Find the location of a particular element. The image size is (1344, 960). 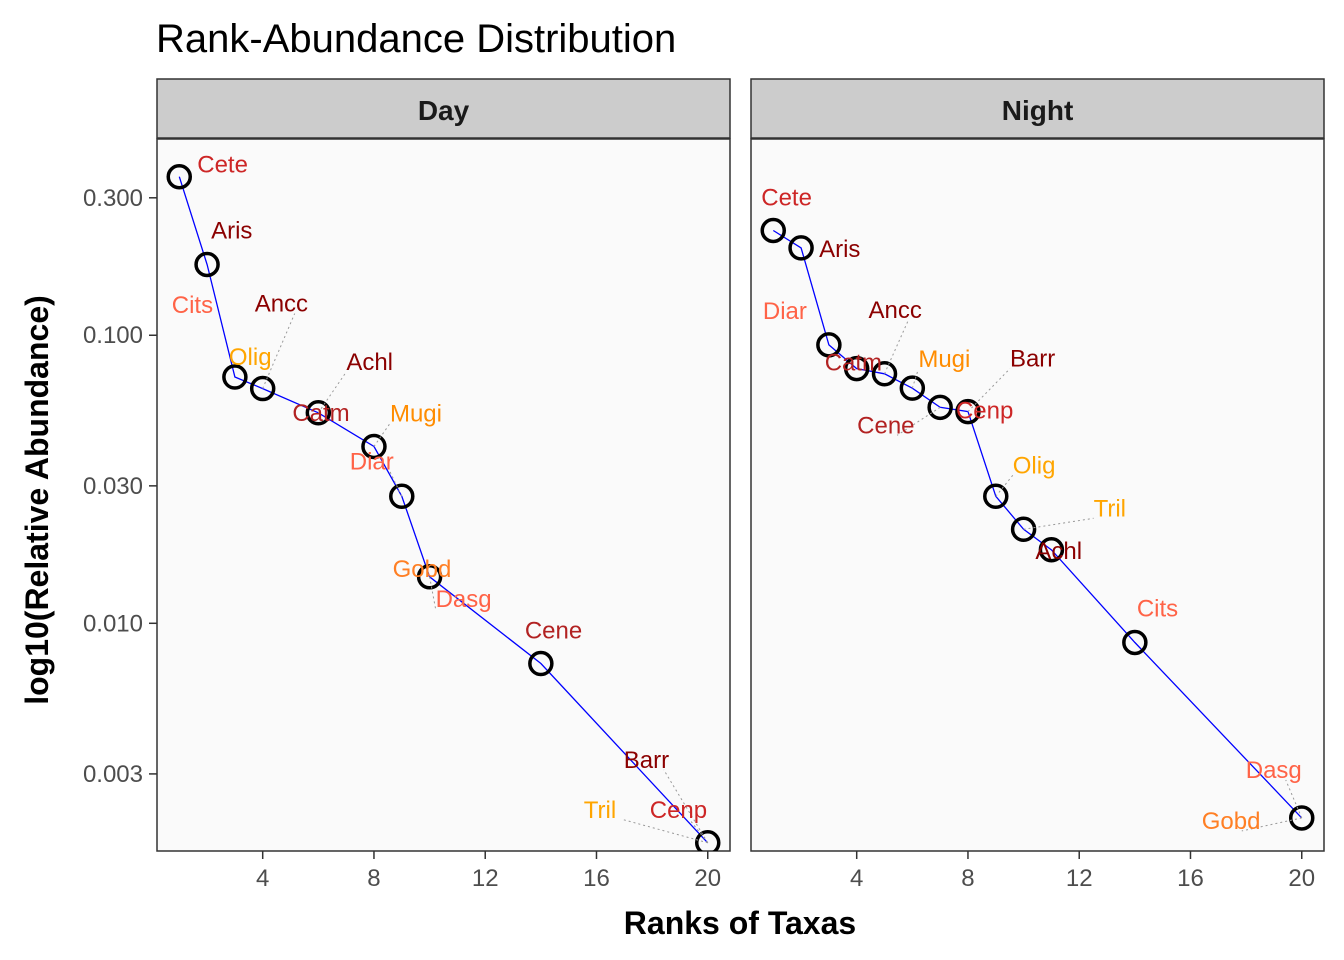

facet-strip-label: Day is located at coordinates (444, 110).